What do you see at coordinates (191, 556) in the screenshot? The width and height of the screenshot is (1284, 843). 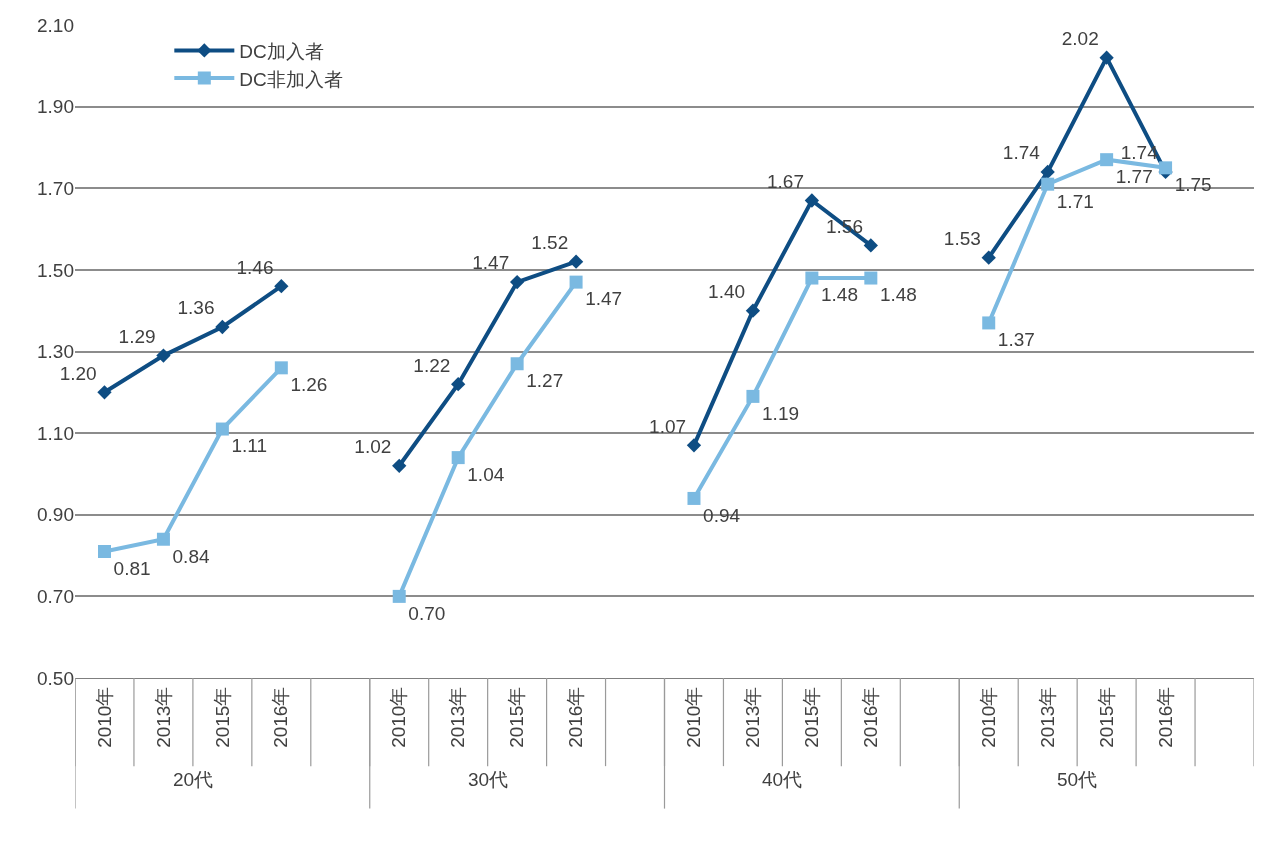 I see `data-label: 0.84` at bounding box center [191, 556].